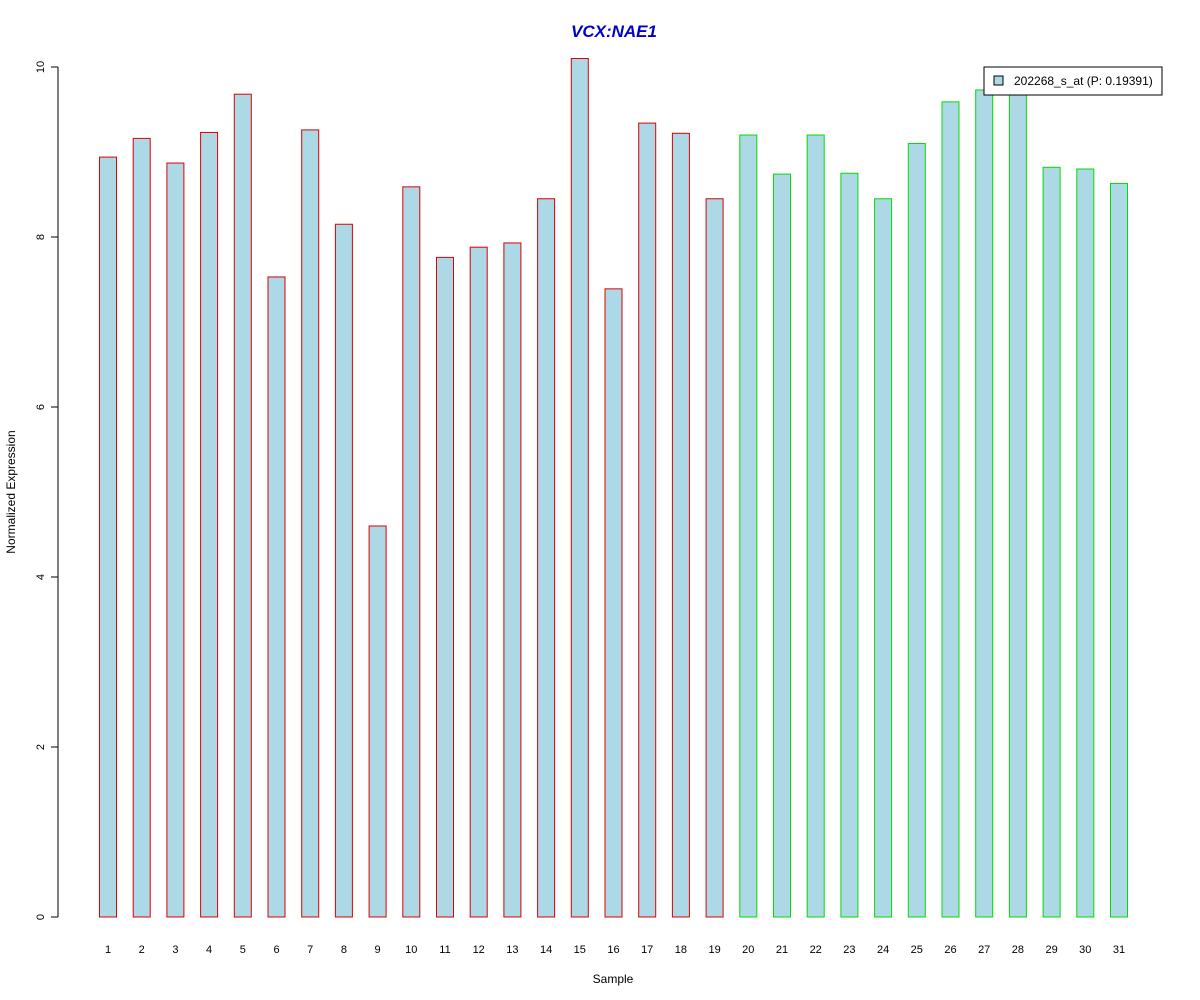  What do you see at coordinates (41, 917) in the screenshot?
I see `y-tick-label: 0` at bounding box center [41, 917].